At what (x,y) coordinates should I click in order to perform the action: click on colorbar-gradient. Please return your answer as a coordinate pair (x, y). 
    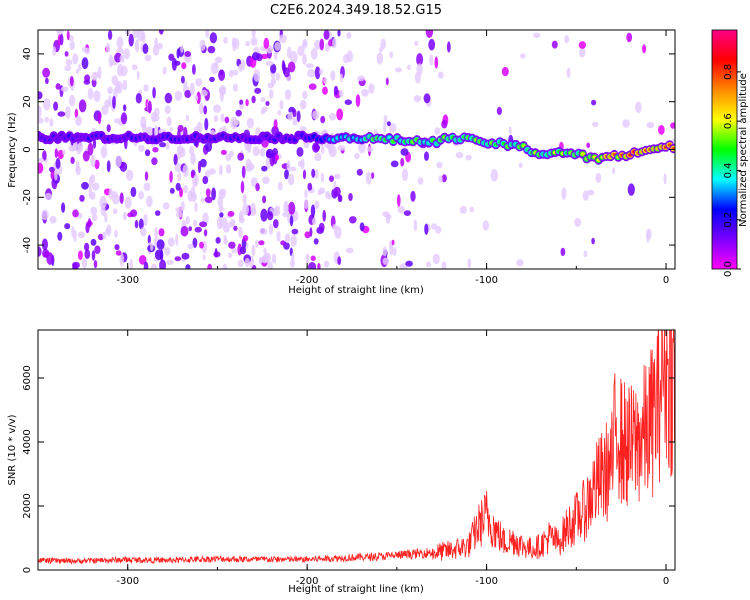
    Looking at the image, I should click on (724, 149).